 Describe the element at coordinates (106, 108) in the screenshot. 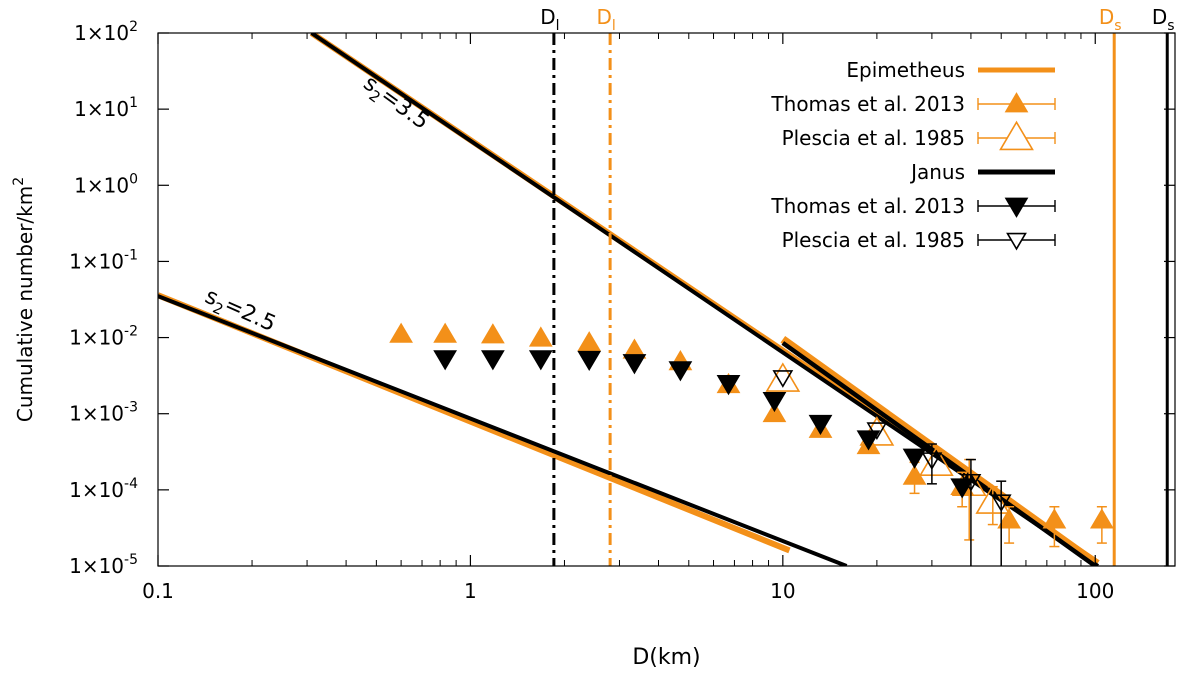

I see `y-tick-label: 1×10¹` at that location.